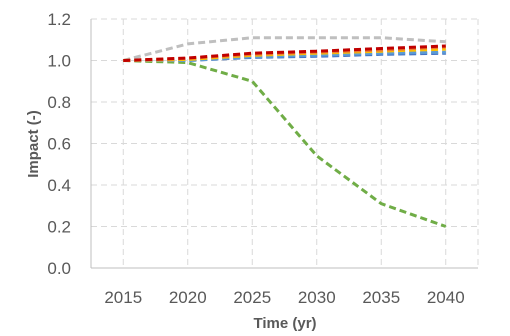 This screenshot has width=510, height=336. Describe the element at coordinates (59, 144) in the screenshot. I see `y-tick-label: 0.6` at that location.